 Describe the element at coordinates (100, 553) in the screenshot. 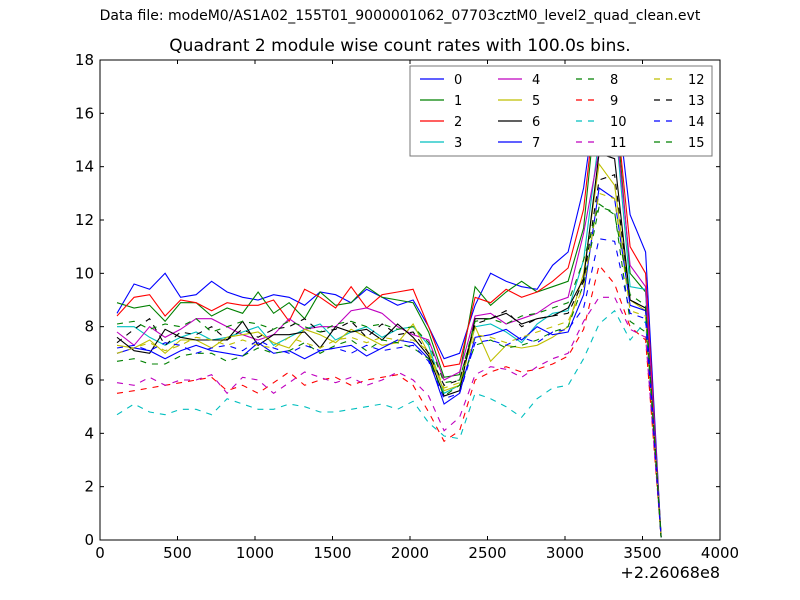

I see `x-tick-label: 0` at that location.